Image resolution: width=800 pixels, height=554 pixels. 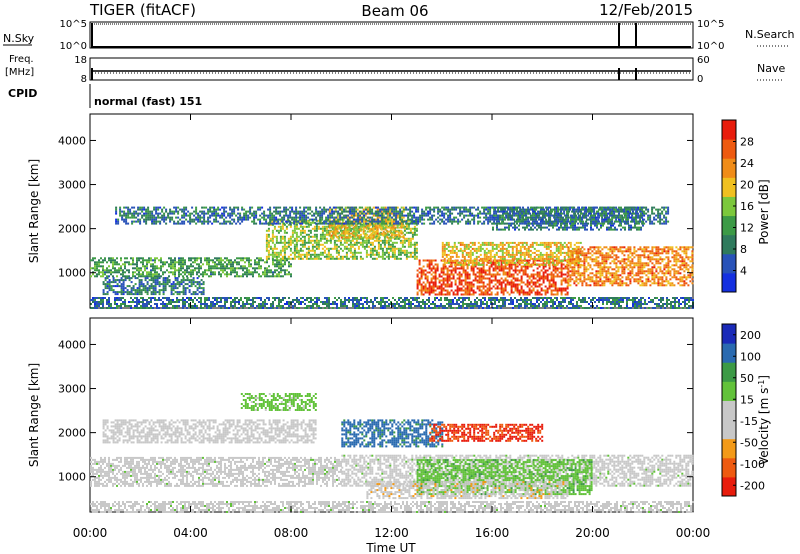 I want to click on freq-panel: Freq. [MHz] 18 8 60 0 Nave, so click(x=395, y=69).